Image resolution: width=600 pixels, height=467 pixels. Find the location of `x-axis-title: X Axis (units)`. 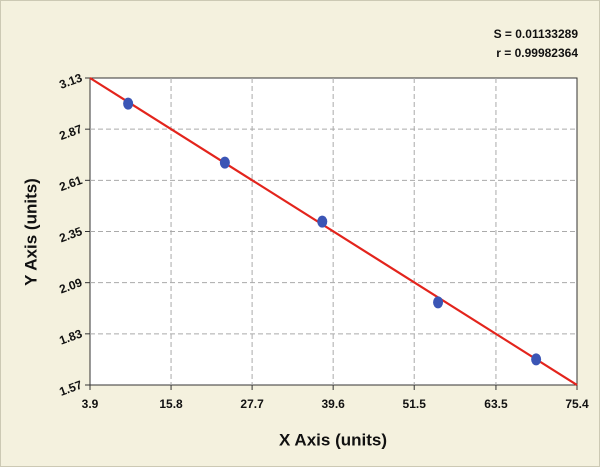

x-axis-title: X Axis (units) is located at coordinates (333, 439).